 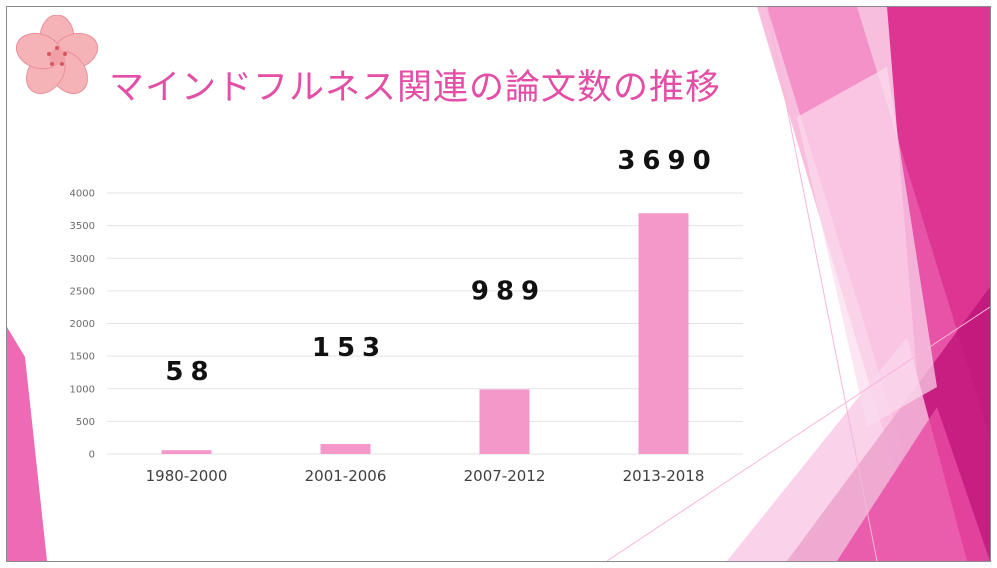 What do you see at coordinates (508, 291) in the screenshot?
I see `data-label: 989` at bounding box center [508, 291].